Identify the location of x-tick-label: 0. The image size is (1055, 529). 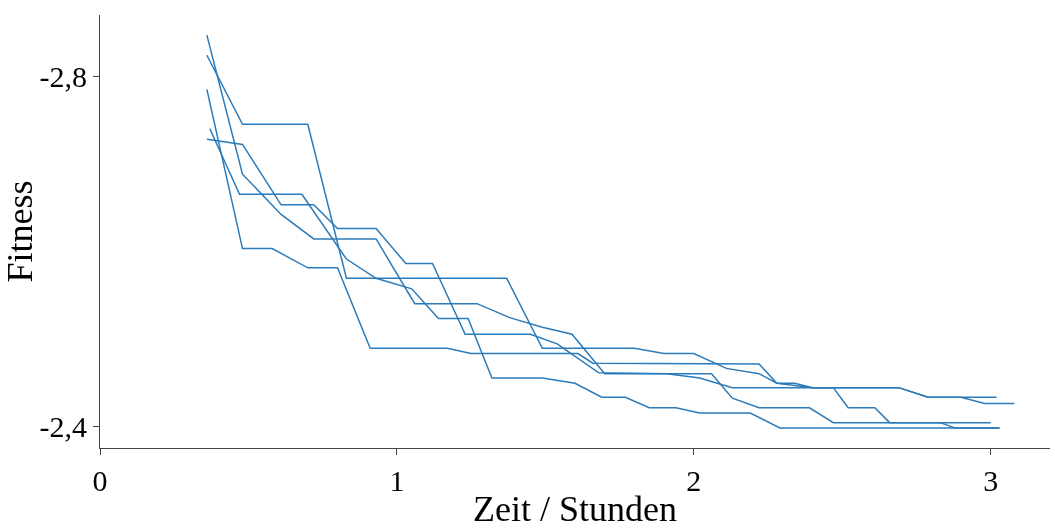
(100, 480).